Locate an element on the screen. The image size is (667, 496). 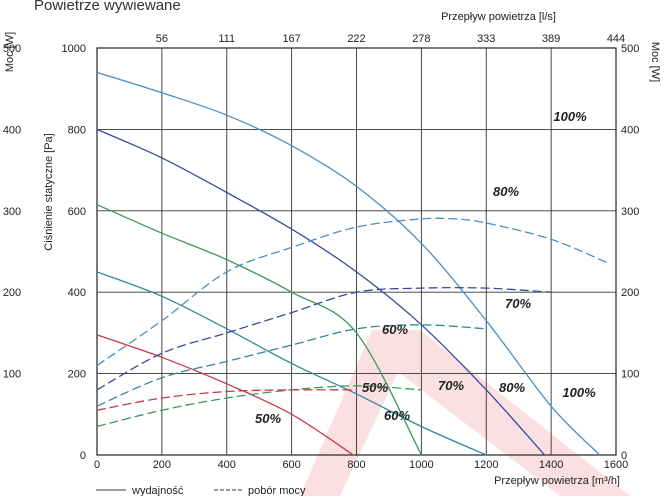
x-tick-label: 1400 is located at coordinates (551, 465).